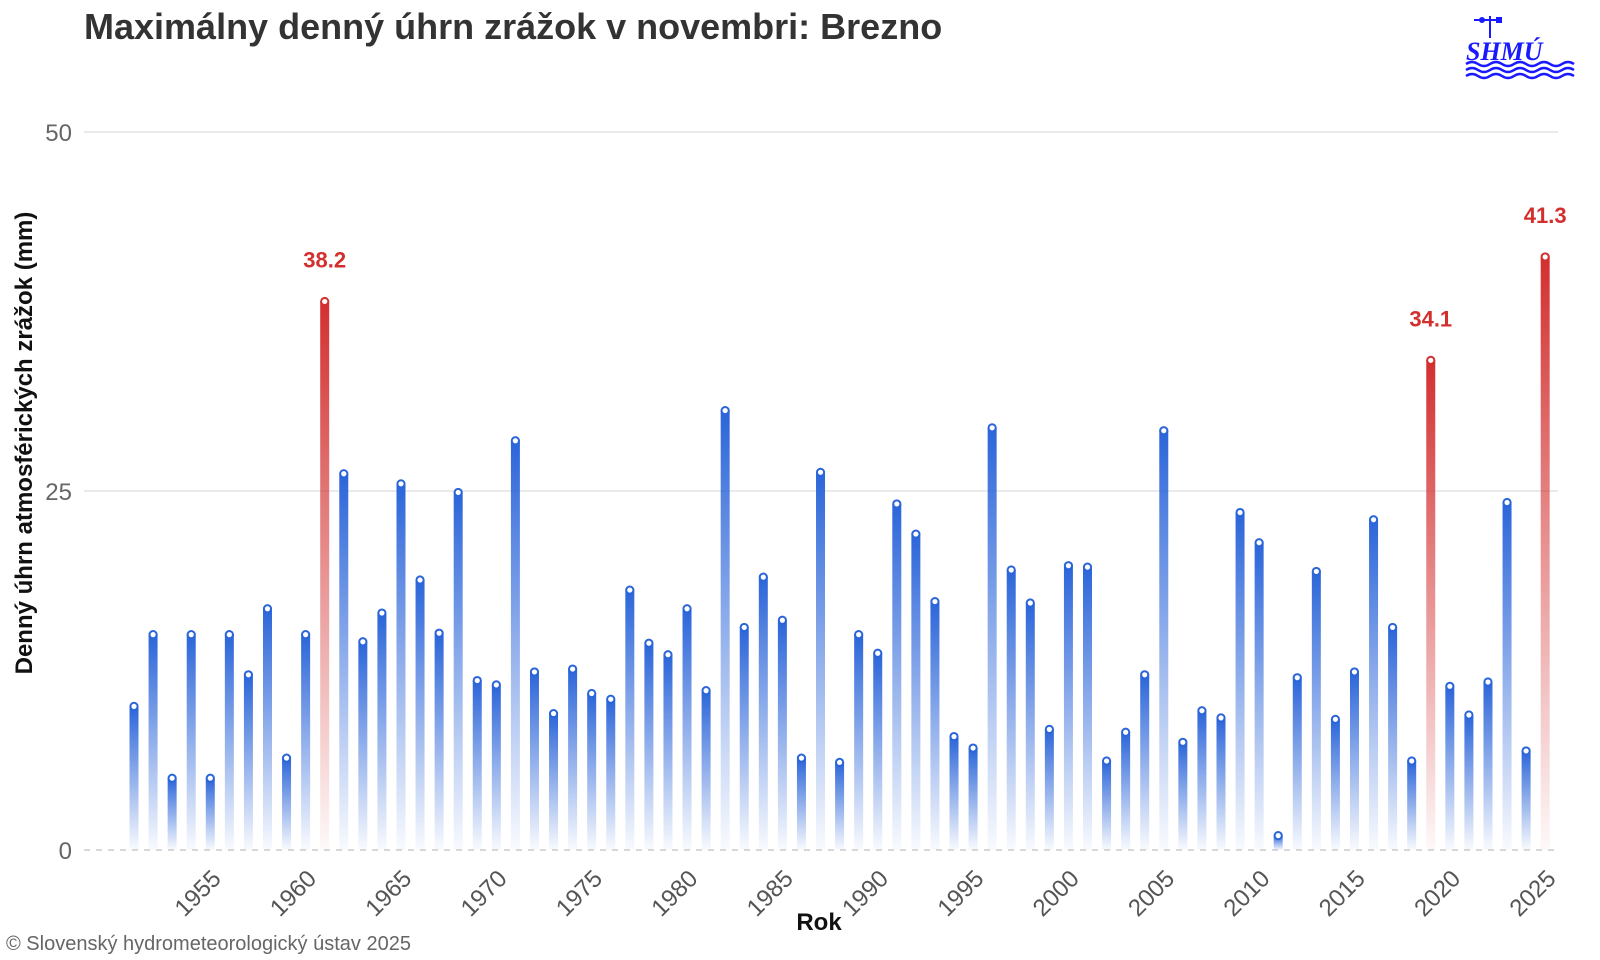 This screenshot has width=1600, height=960. I want to click on bar-1956, so click(229, 740).